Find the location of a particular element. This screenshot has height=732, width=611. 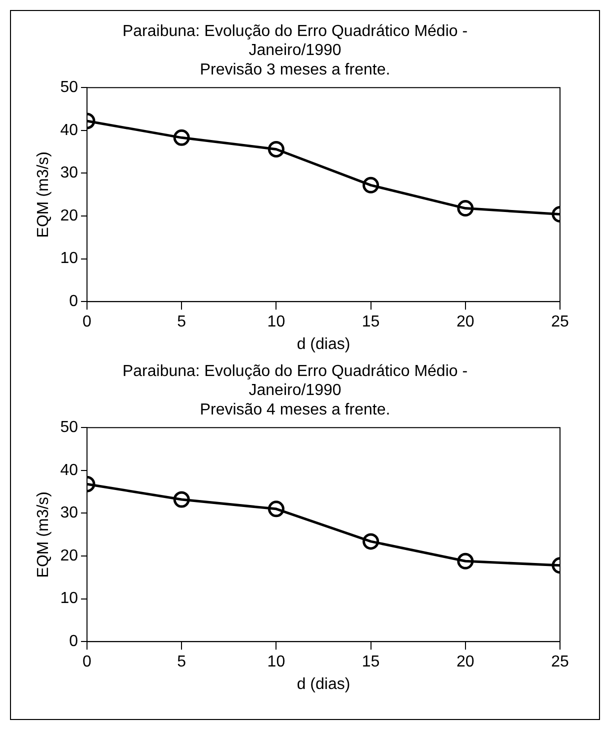

chart-subtitle: Previsão 4 meses a frente. is located at coordinates (295, 409).